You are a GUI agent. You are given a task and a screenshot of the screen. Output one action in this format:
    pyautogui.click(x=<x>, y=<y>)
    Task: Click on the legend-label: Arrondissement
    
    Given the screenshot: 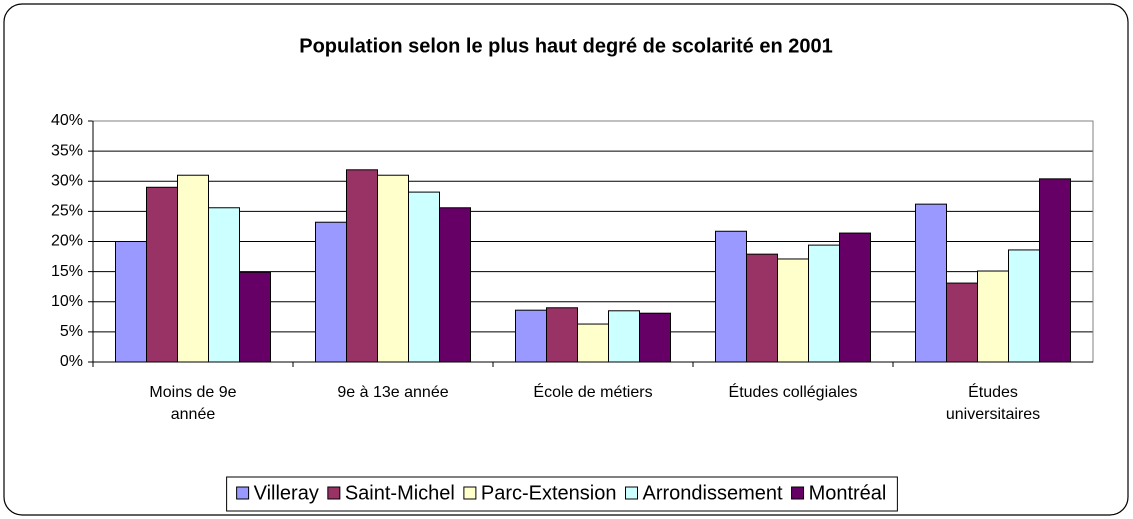 What is the action you would take?
    pyautogui.click(x=713, y=493)
    